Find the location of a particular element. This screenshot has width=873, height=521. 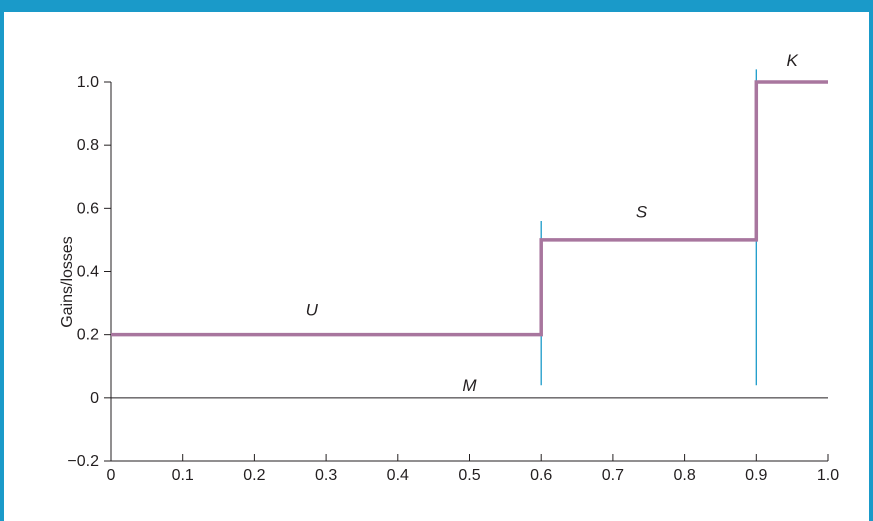

x-tick-label: 0 is located at coordinates (111, 475).